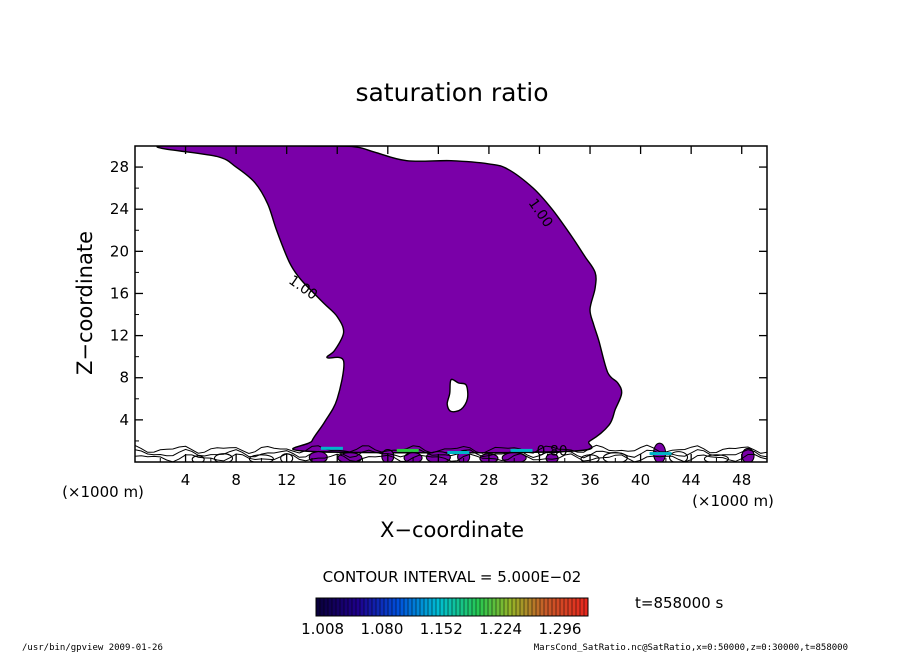  What do you see at coordinates (733, 501) in the screenshot?
I see `x-unit-right: (×1000 m)` at bounding box center [733, 501].